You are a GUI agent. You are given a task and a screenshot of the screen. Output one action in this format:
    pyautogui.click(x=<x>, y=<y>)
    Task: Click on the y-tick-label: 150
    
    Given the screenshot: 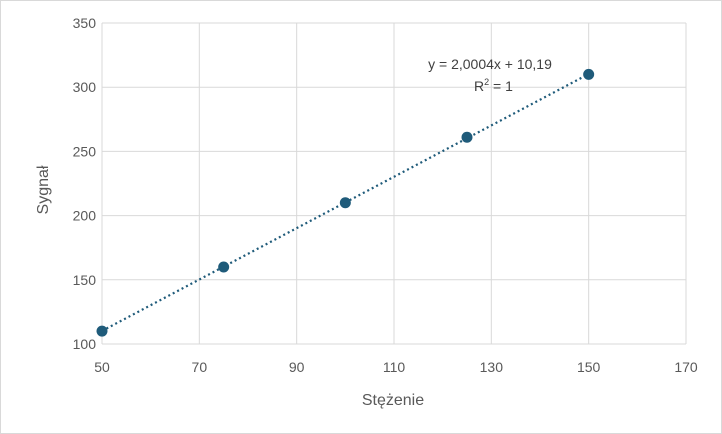 What is the action you would take?
    pyautogui.click(x=85, y=280)
    